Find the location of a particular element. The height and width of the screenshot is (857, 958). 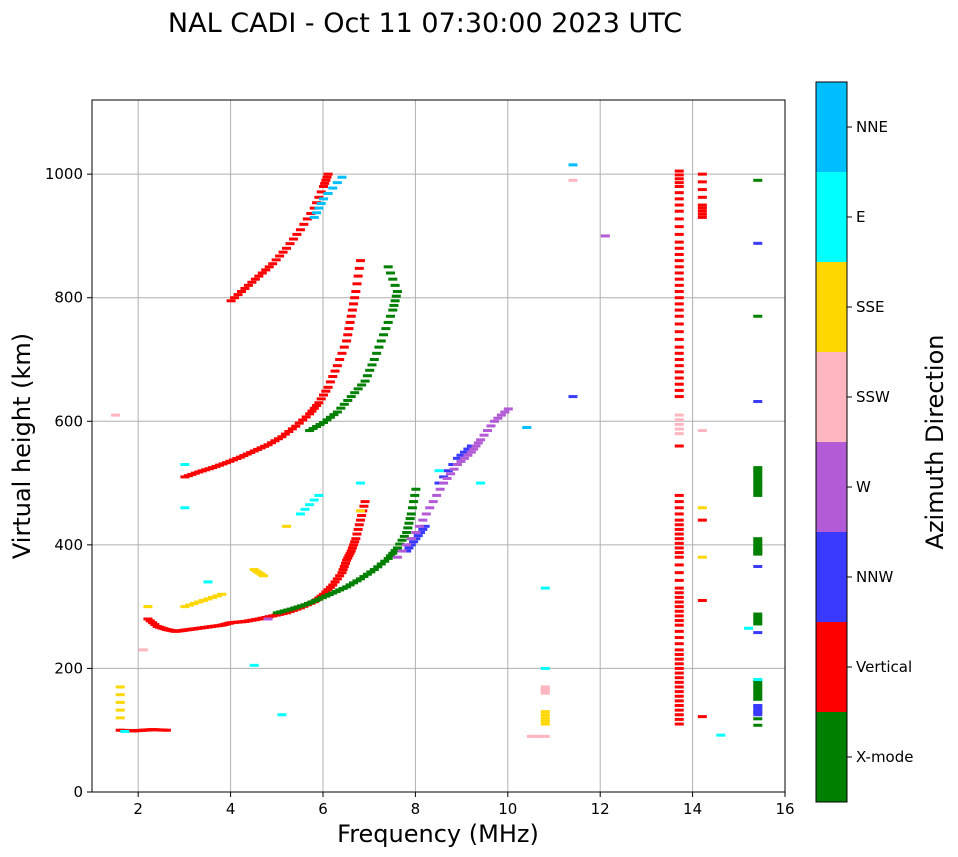

y-tick-label: 200 is located at coordinates (68, 668).